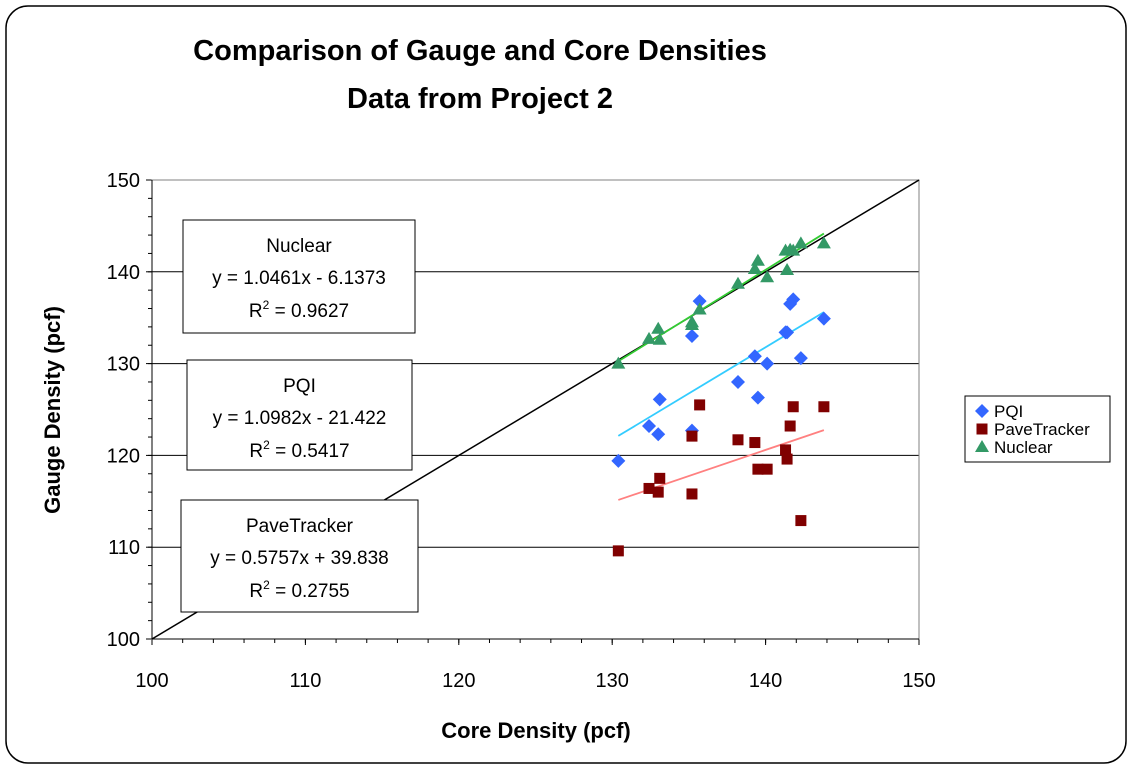  I want to click on annotation-r2: R2 = 0.5417, so click(299, 450).